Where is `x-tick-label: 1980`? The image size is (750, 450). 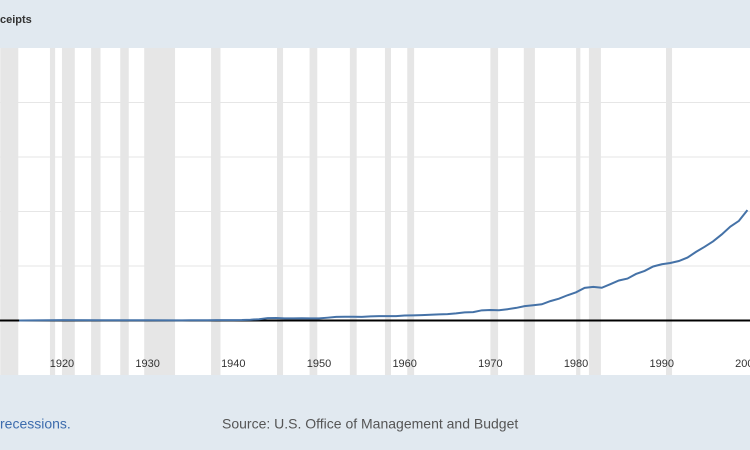
x-tick-label: 1980 is located at coordinates (576, 364).